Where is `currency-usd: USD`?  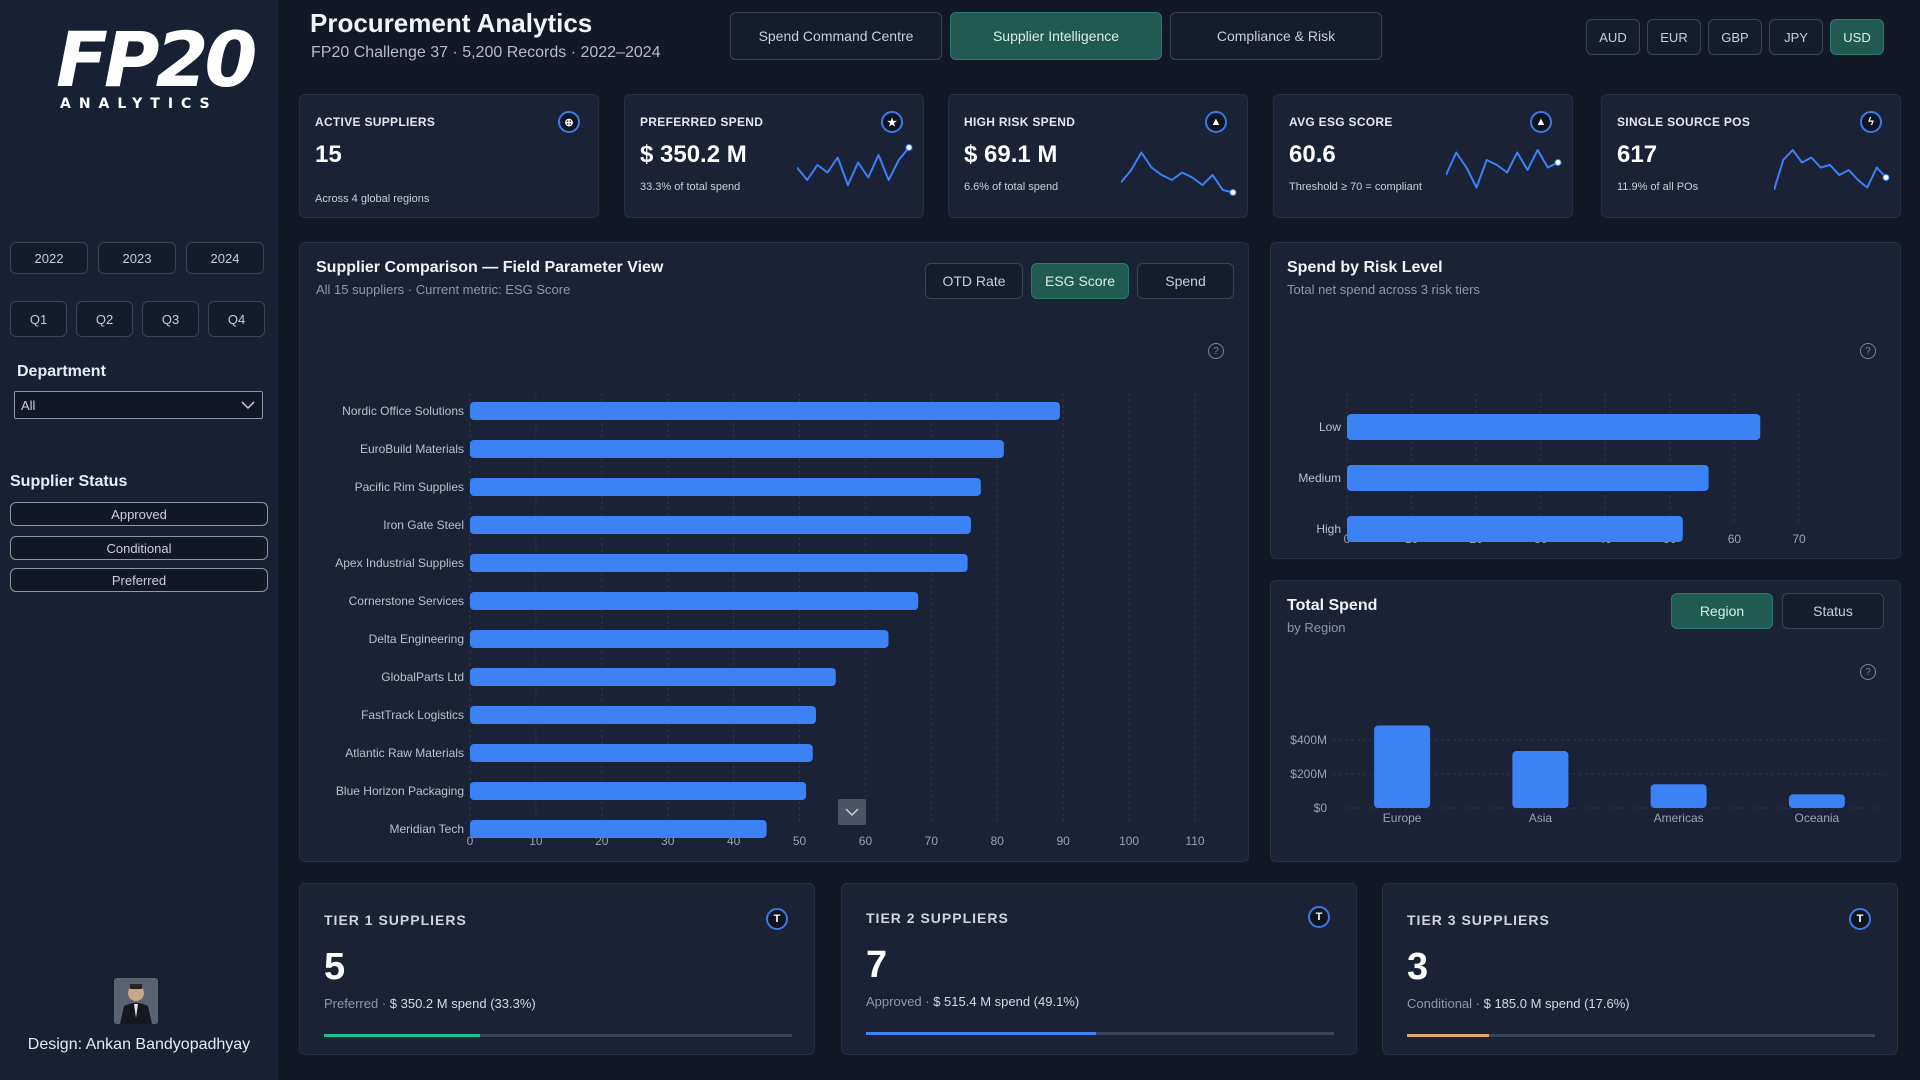
currency-usd: USD is located at coordinates (1857, 37).